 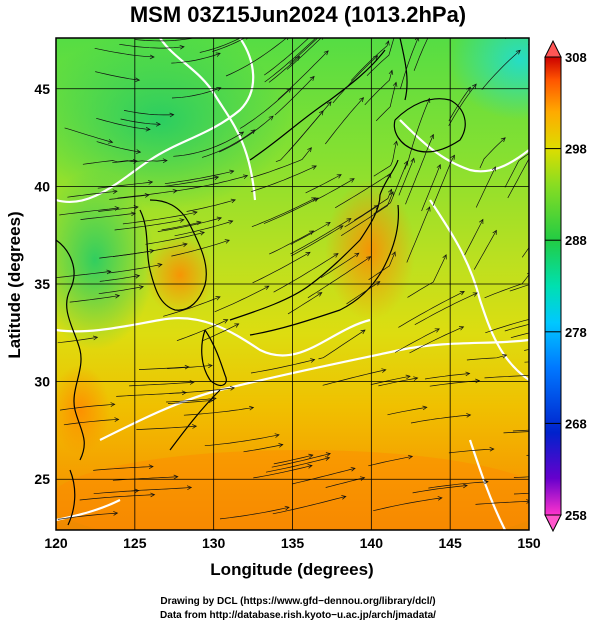 What do you see at coordinates (576, 57) in the screenshot?
I see `colorbar-tick-label: 308` at bounding box center [576, 57].